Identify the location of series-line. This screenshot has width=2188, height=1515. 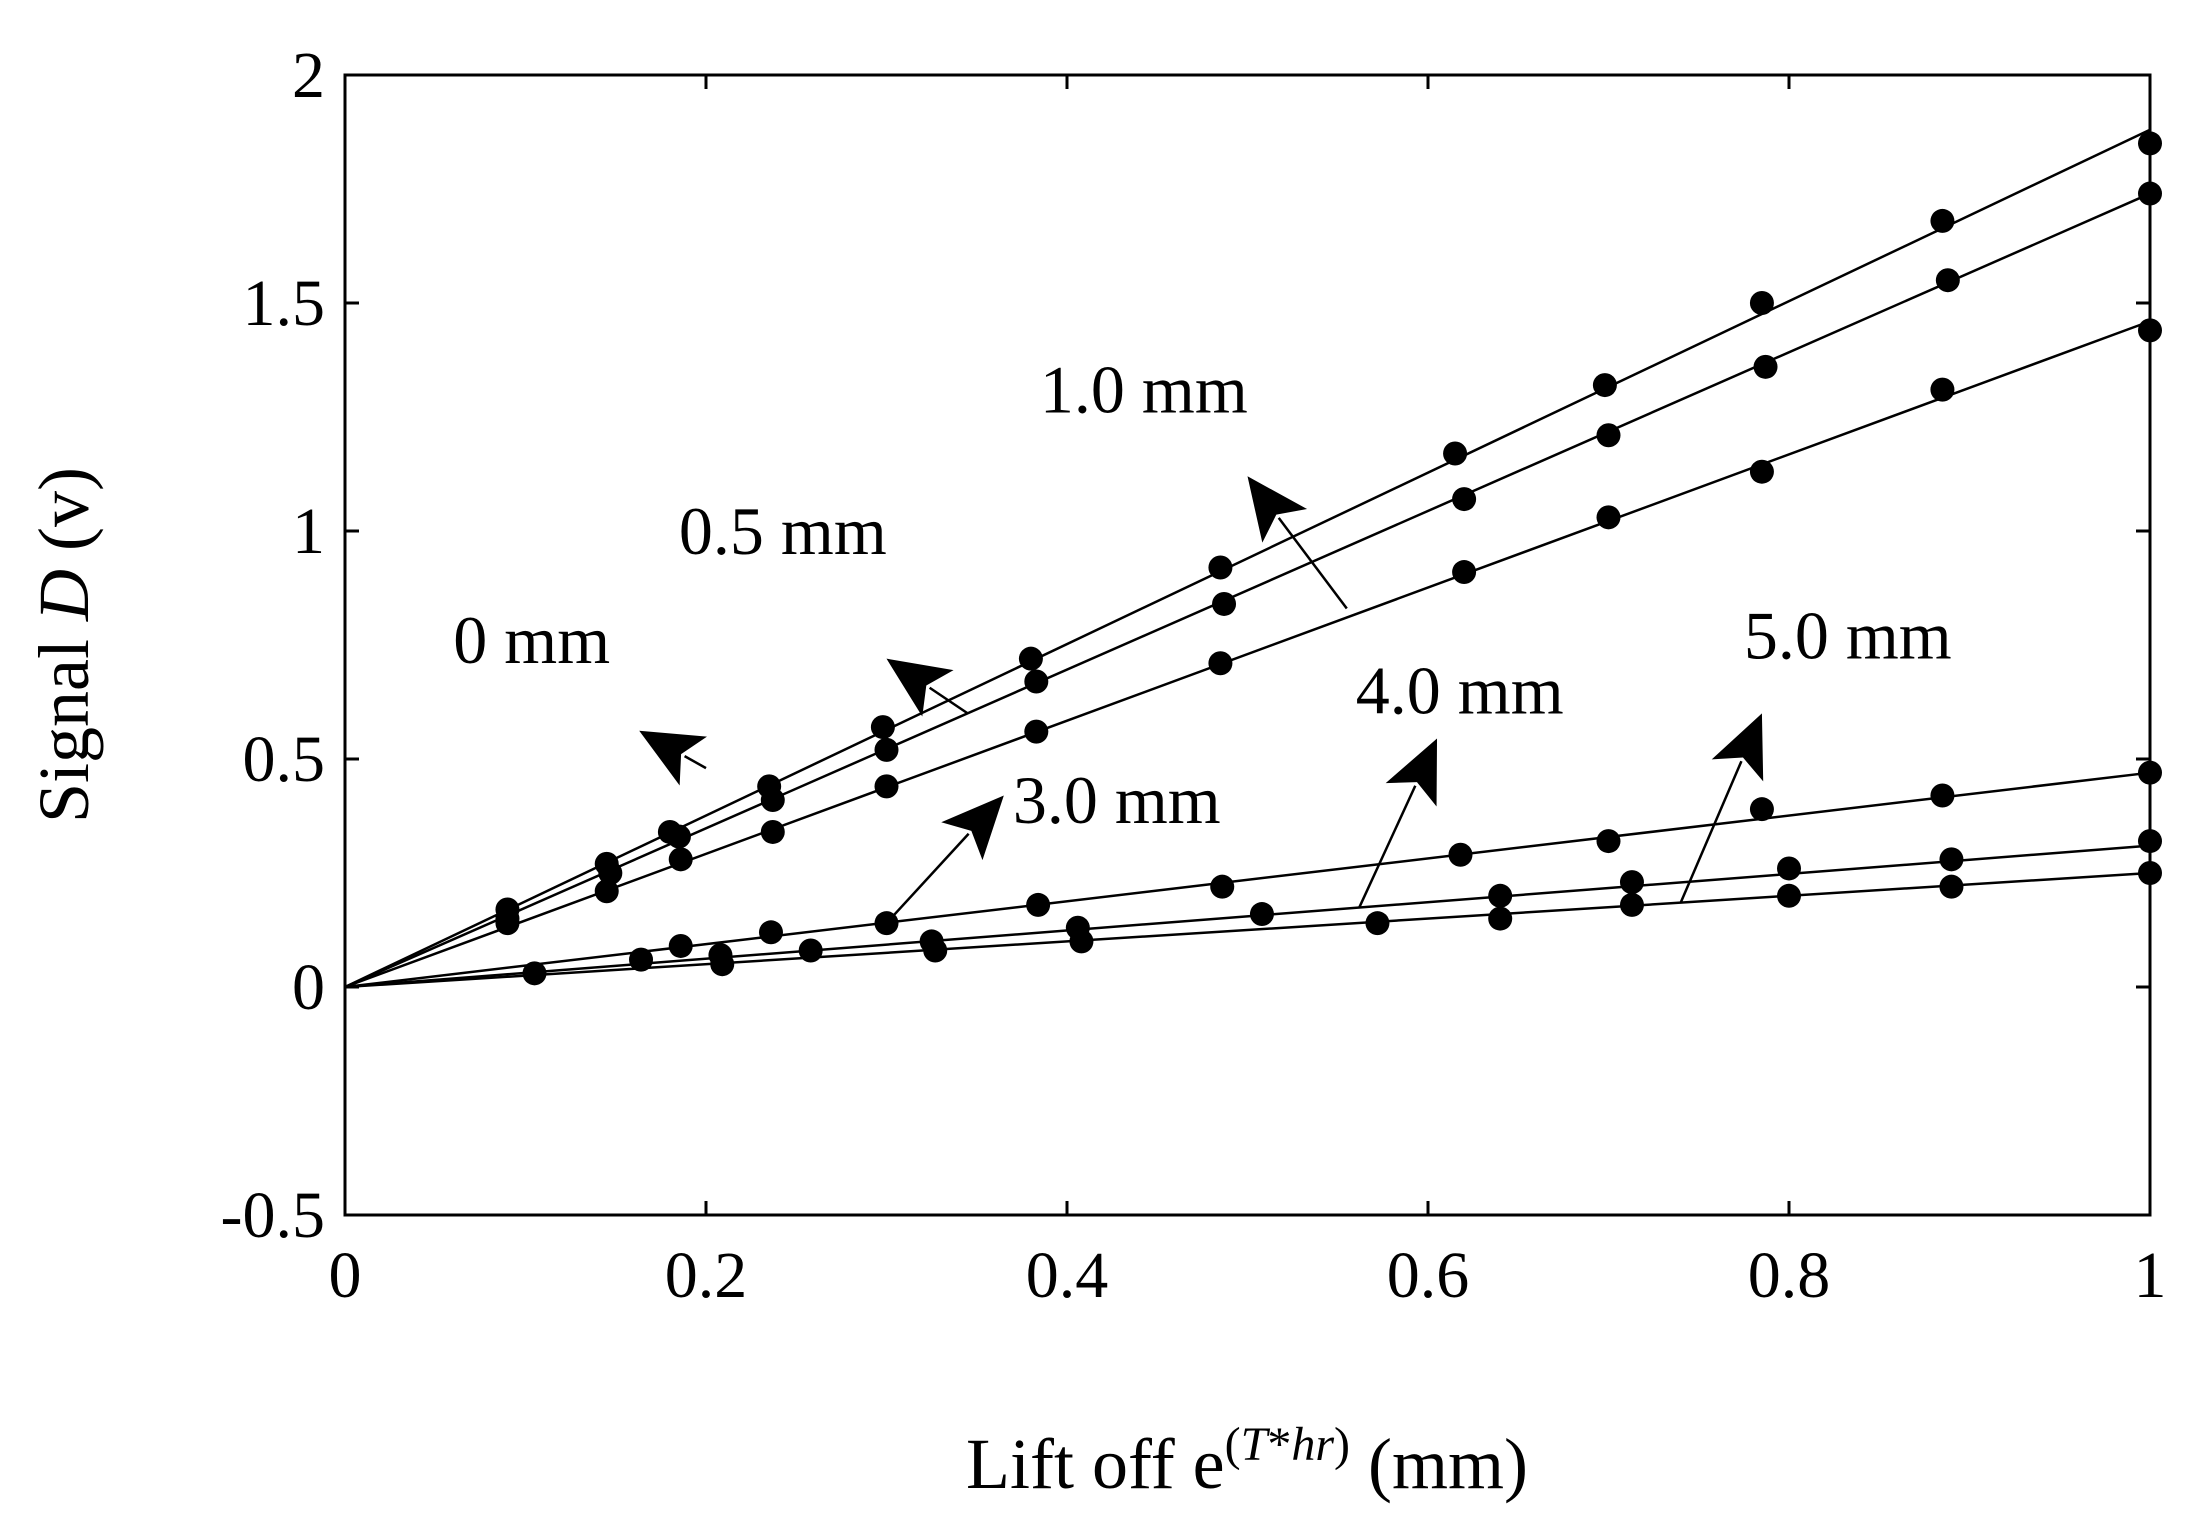
(1247, 930).